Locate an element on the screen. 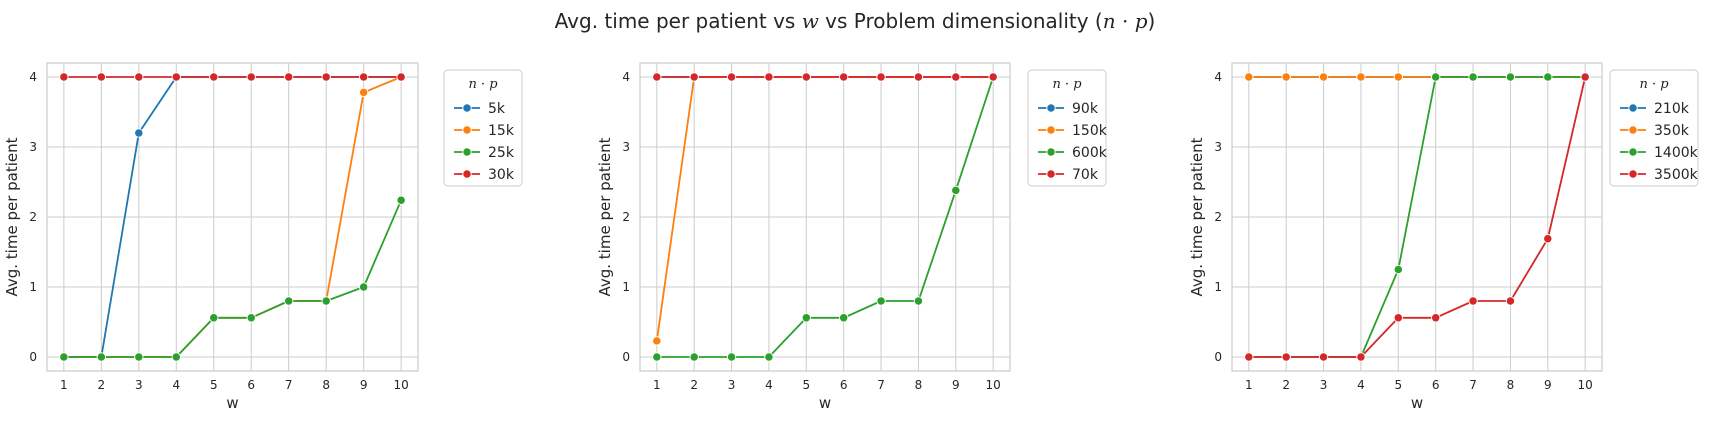 The image size is (1711, 422). legend-entry-label: 150k is located at coordinates (1090, 131).